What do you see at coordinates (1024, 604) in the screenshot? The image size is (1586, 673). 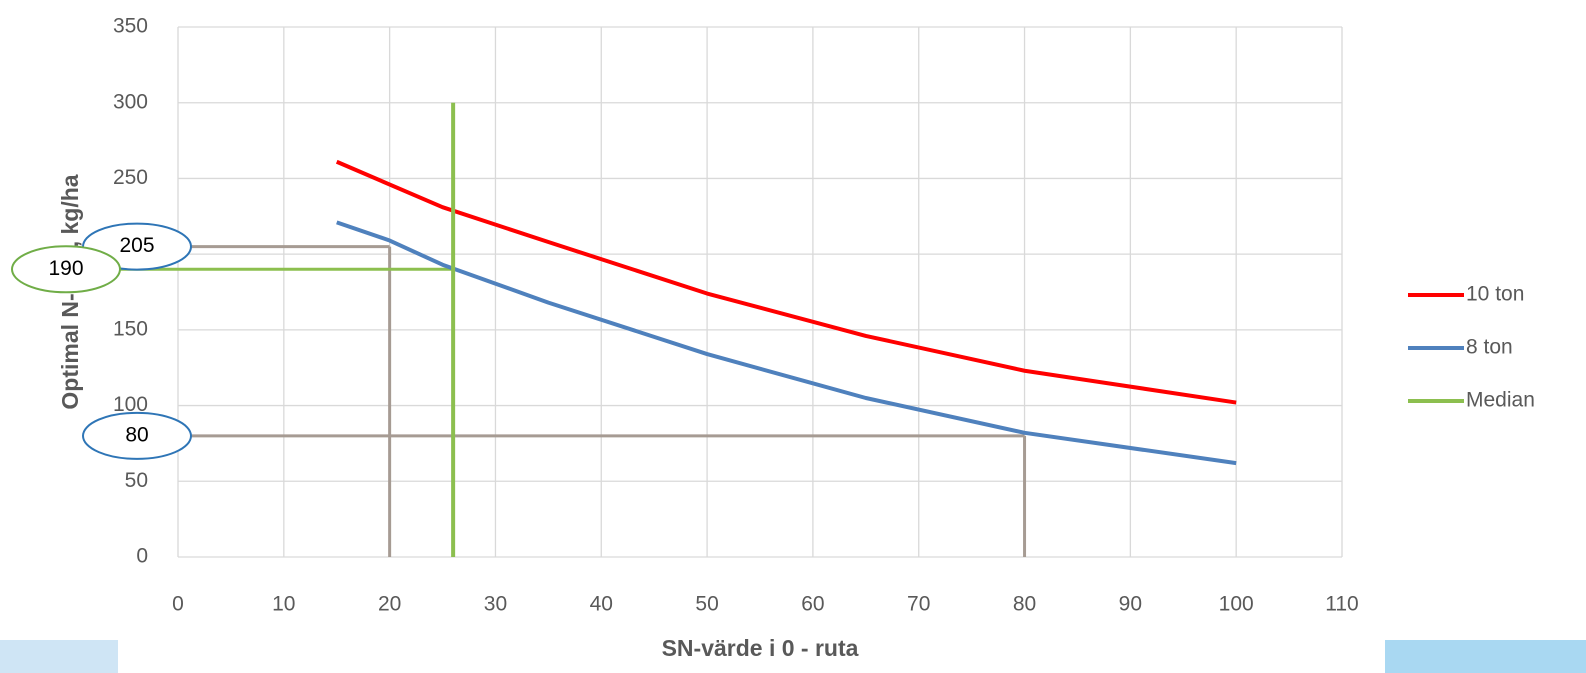 I see `x-tick-label: 80` at bounding box center [1024, 604].